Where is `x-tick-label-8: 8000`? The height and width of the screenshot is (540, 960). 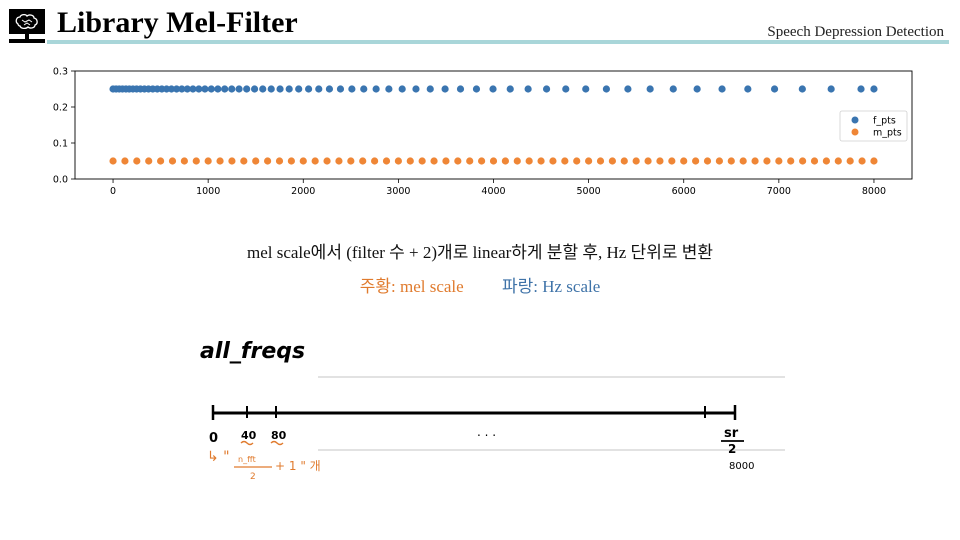
x-tick-label-8: 8000 is located at coordinates (874, 191).